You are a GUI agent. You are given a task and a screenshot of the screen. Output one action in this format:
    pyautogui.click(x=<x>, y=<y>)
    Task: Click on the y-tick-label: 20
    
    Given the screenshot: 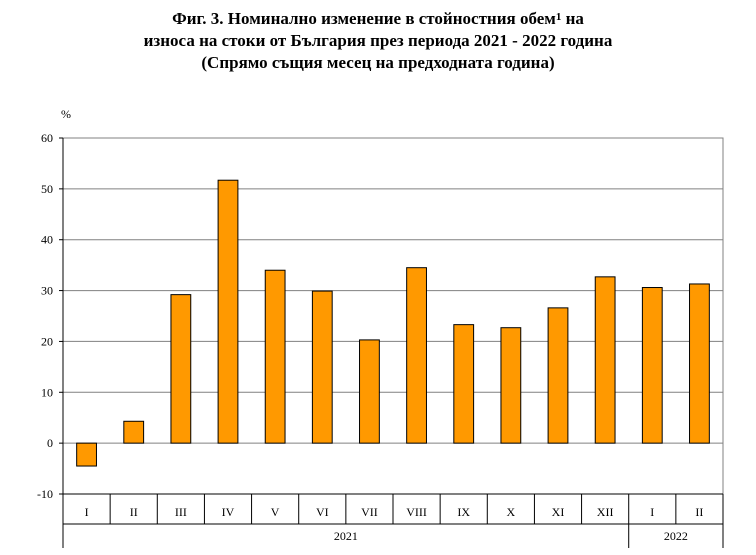 What is the action you would take?
    pyautogui.click(x=47, y=341)
    